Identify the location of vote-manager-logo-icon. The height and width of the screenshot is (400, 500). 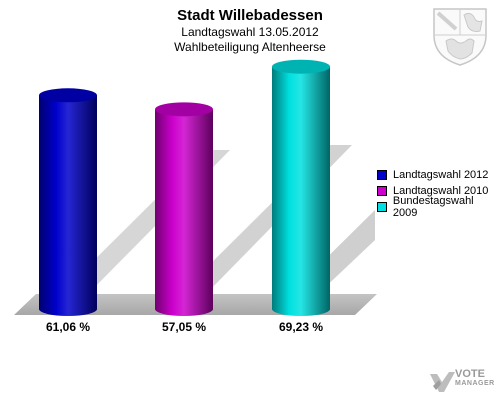
(442, 382).